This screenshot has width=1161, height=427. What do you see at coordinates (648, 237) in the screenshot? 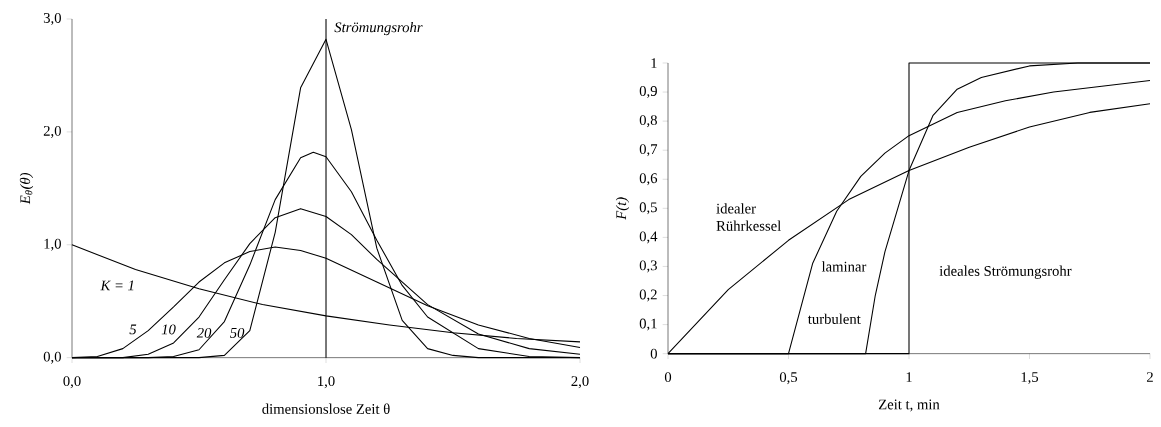
I see `y-tick-label: 0,4` at bounding box center [648, 237].